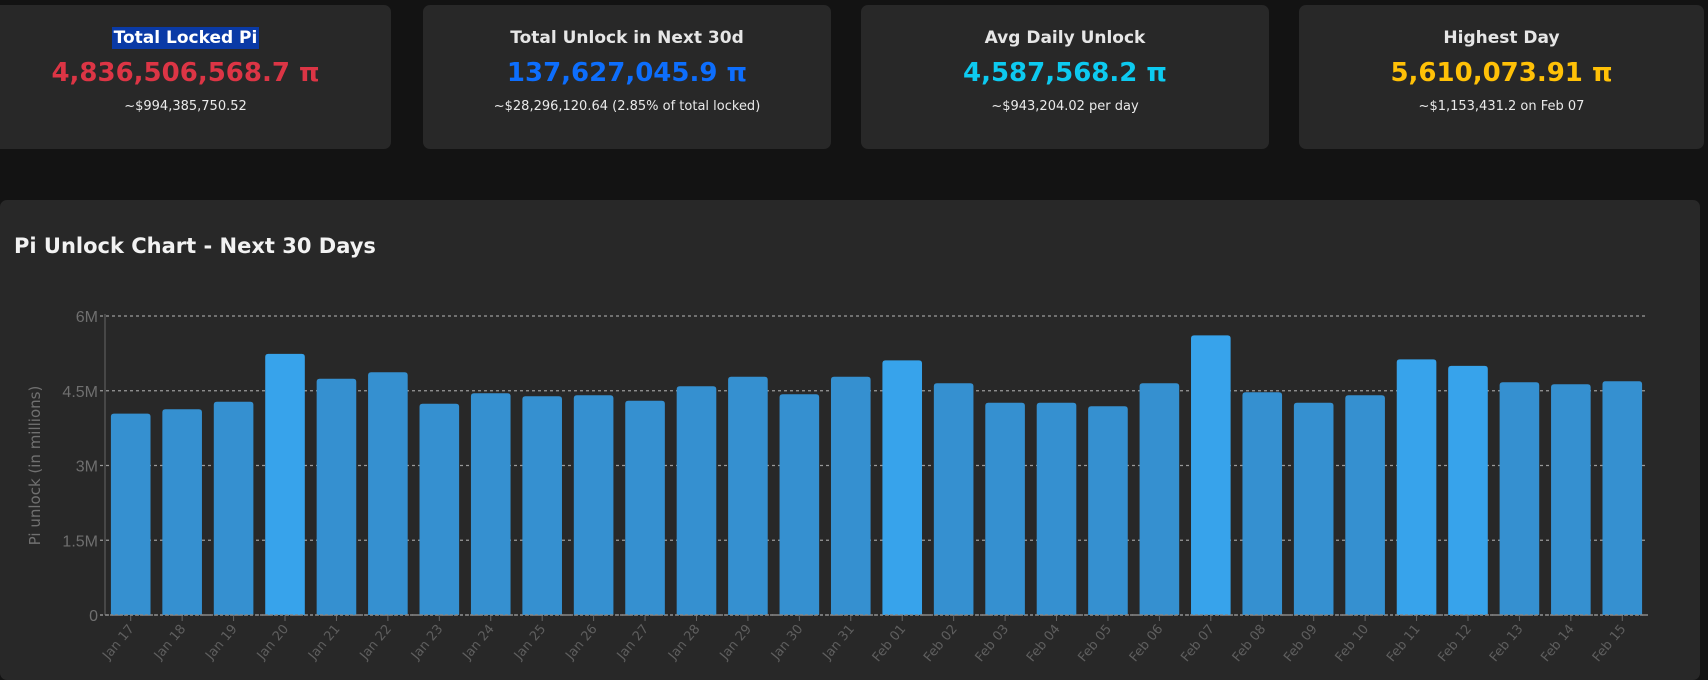  I want to click on card-label: Avg Daily Unlock, so click(1065, 38).